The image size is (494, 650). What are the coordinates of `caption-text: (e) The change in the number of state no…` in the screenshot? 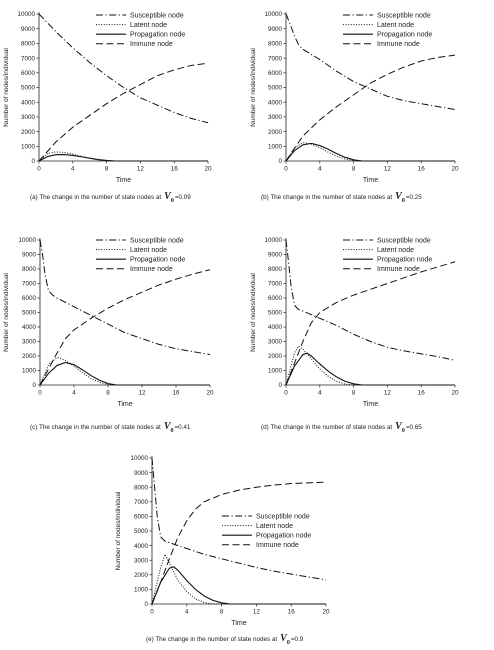 It's located at (212, 639).